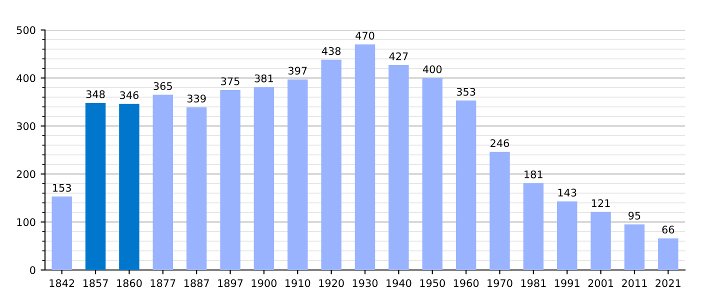  I want to click on x-tick-label: 1920, so click(331, 283).